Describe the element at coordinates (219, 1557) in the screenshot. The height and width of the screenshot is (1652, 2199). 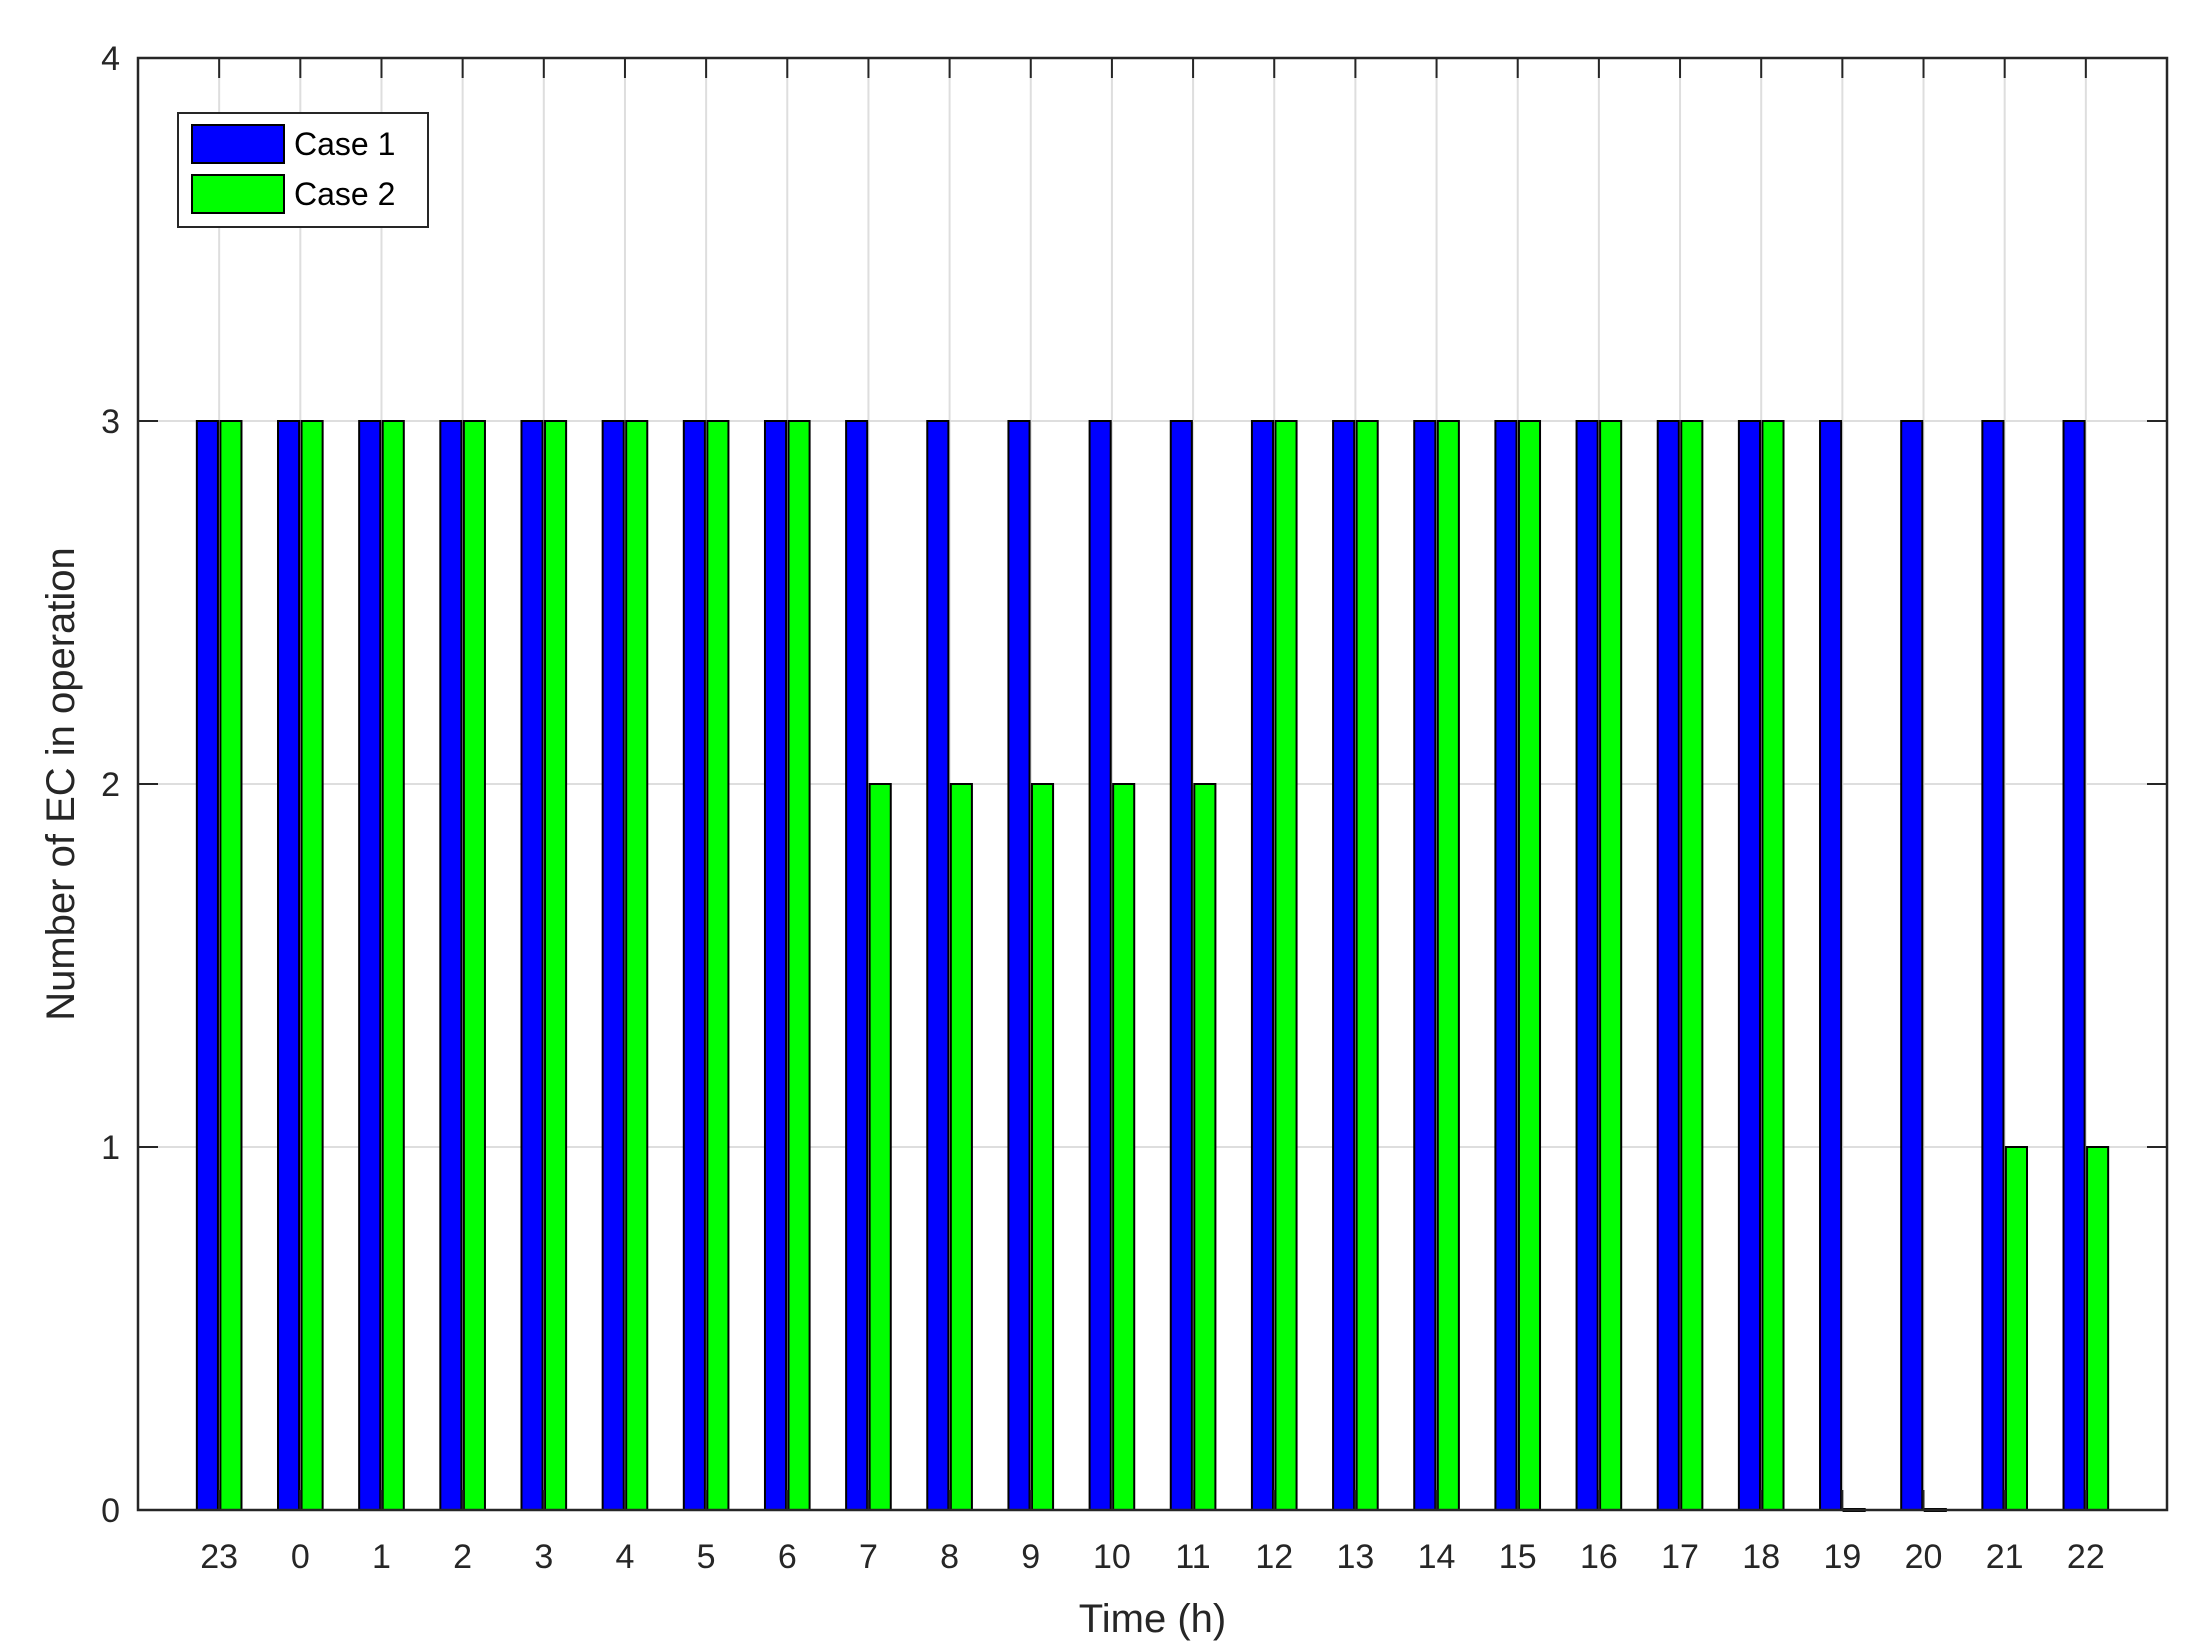
I see `x-tick-label: 23` at that location.